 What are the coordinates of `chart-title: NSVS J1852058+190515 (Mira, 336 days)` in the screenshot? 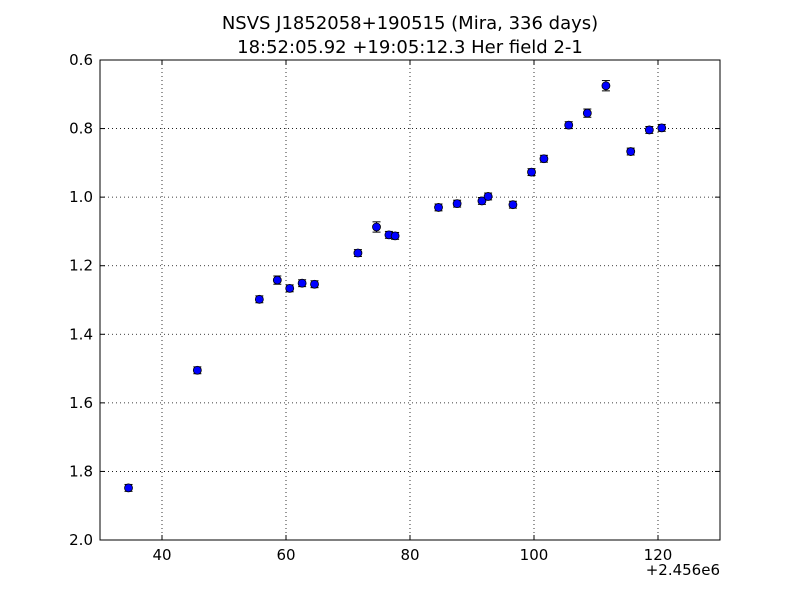 It's located at (410, 23).